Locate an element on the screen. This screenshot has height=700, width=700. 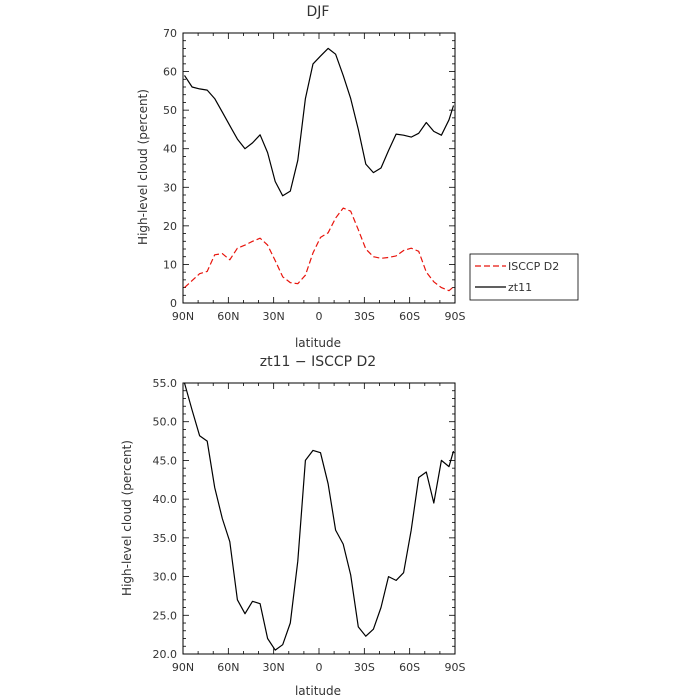
legend-label-zt11: zt11 is located at coordinates (520, 287).